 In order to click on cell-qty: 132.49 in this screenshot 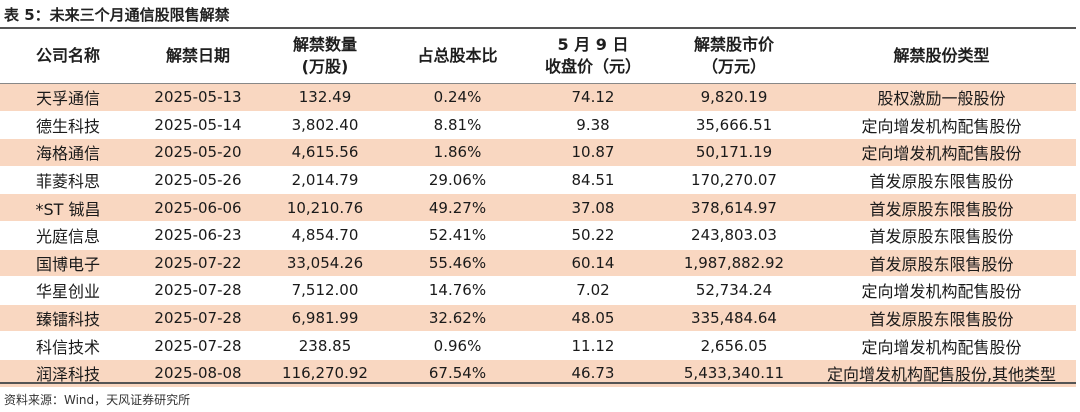, I will do `click(325, 97)`.